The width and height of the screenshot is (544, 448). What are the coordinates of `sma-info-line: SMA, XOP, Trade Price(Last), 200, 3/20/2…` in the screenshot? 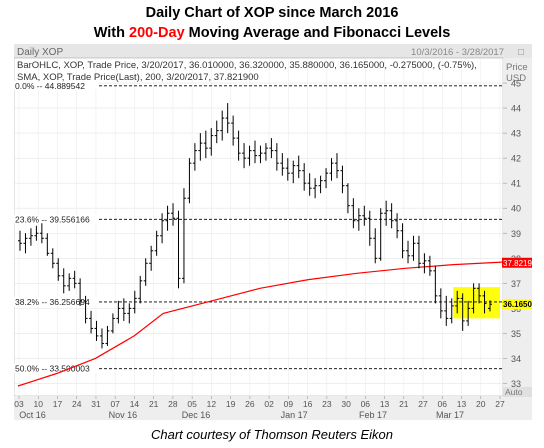 It's located at (138, 77).